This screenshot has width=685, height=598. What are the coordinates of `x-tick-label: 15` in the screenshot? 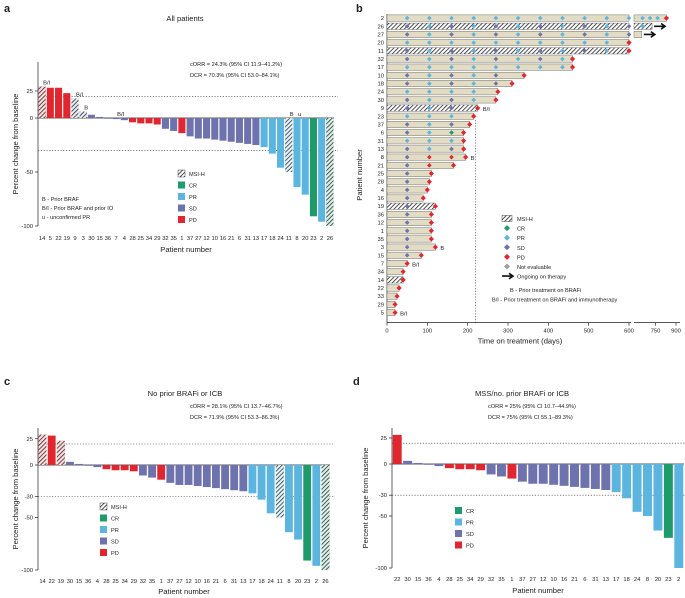 It's located at (99, 239).